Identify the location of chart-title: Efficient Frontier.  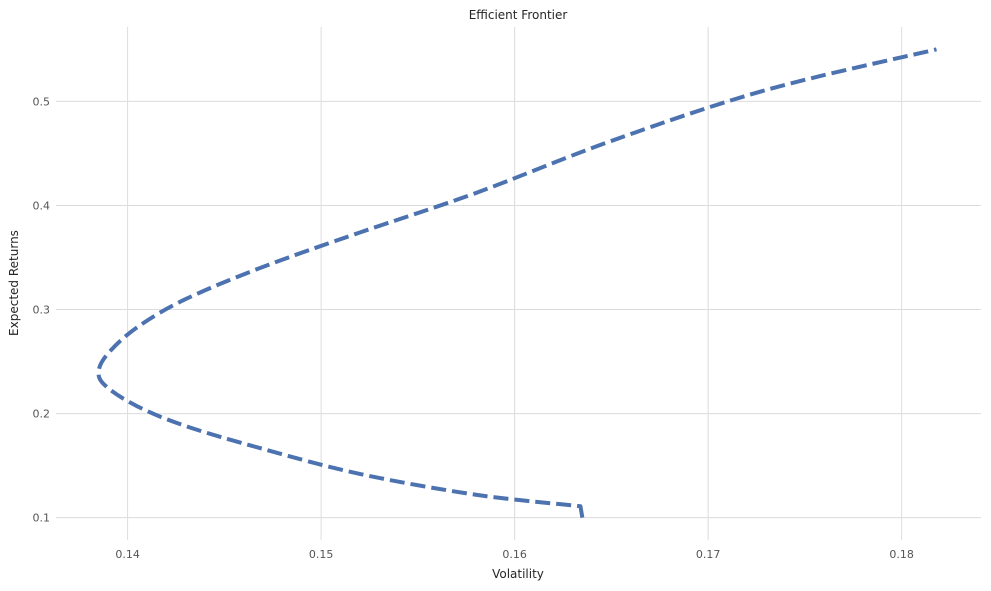
(518, 15).